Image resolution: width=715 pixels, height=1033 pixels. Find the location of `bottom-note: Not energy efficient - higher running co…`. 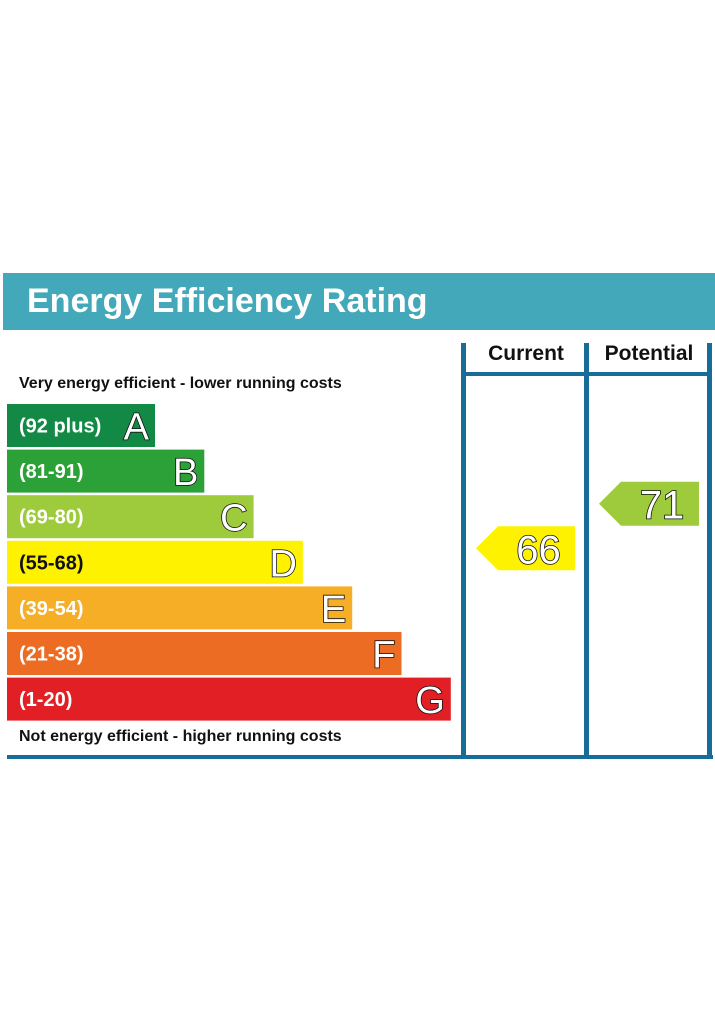

bottom-note: Not energy efficient - higher running co… is located at coordinates (180, 736).